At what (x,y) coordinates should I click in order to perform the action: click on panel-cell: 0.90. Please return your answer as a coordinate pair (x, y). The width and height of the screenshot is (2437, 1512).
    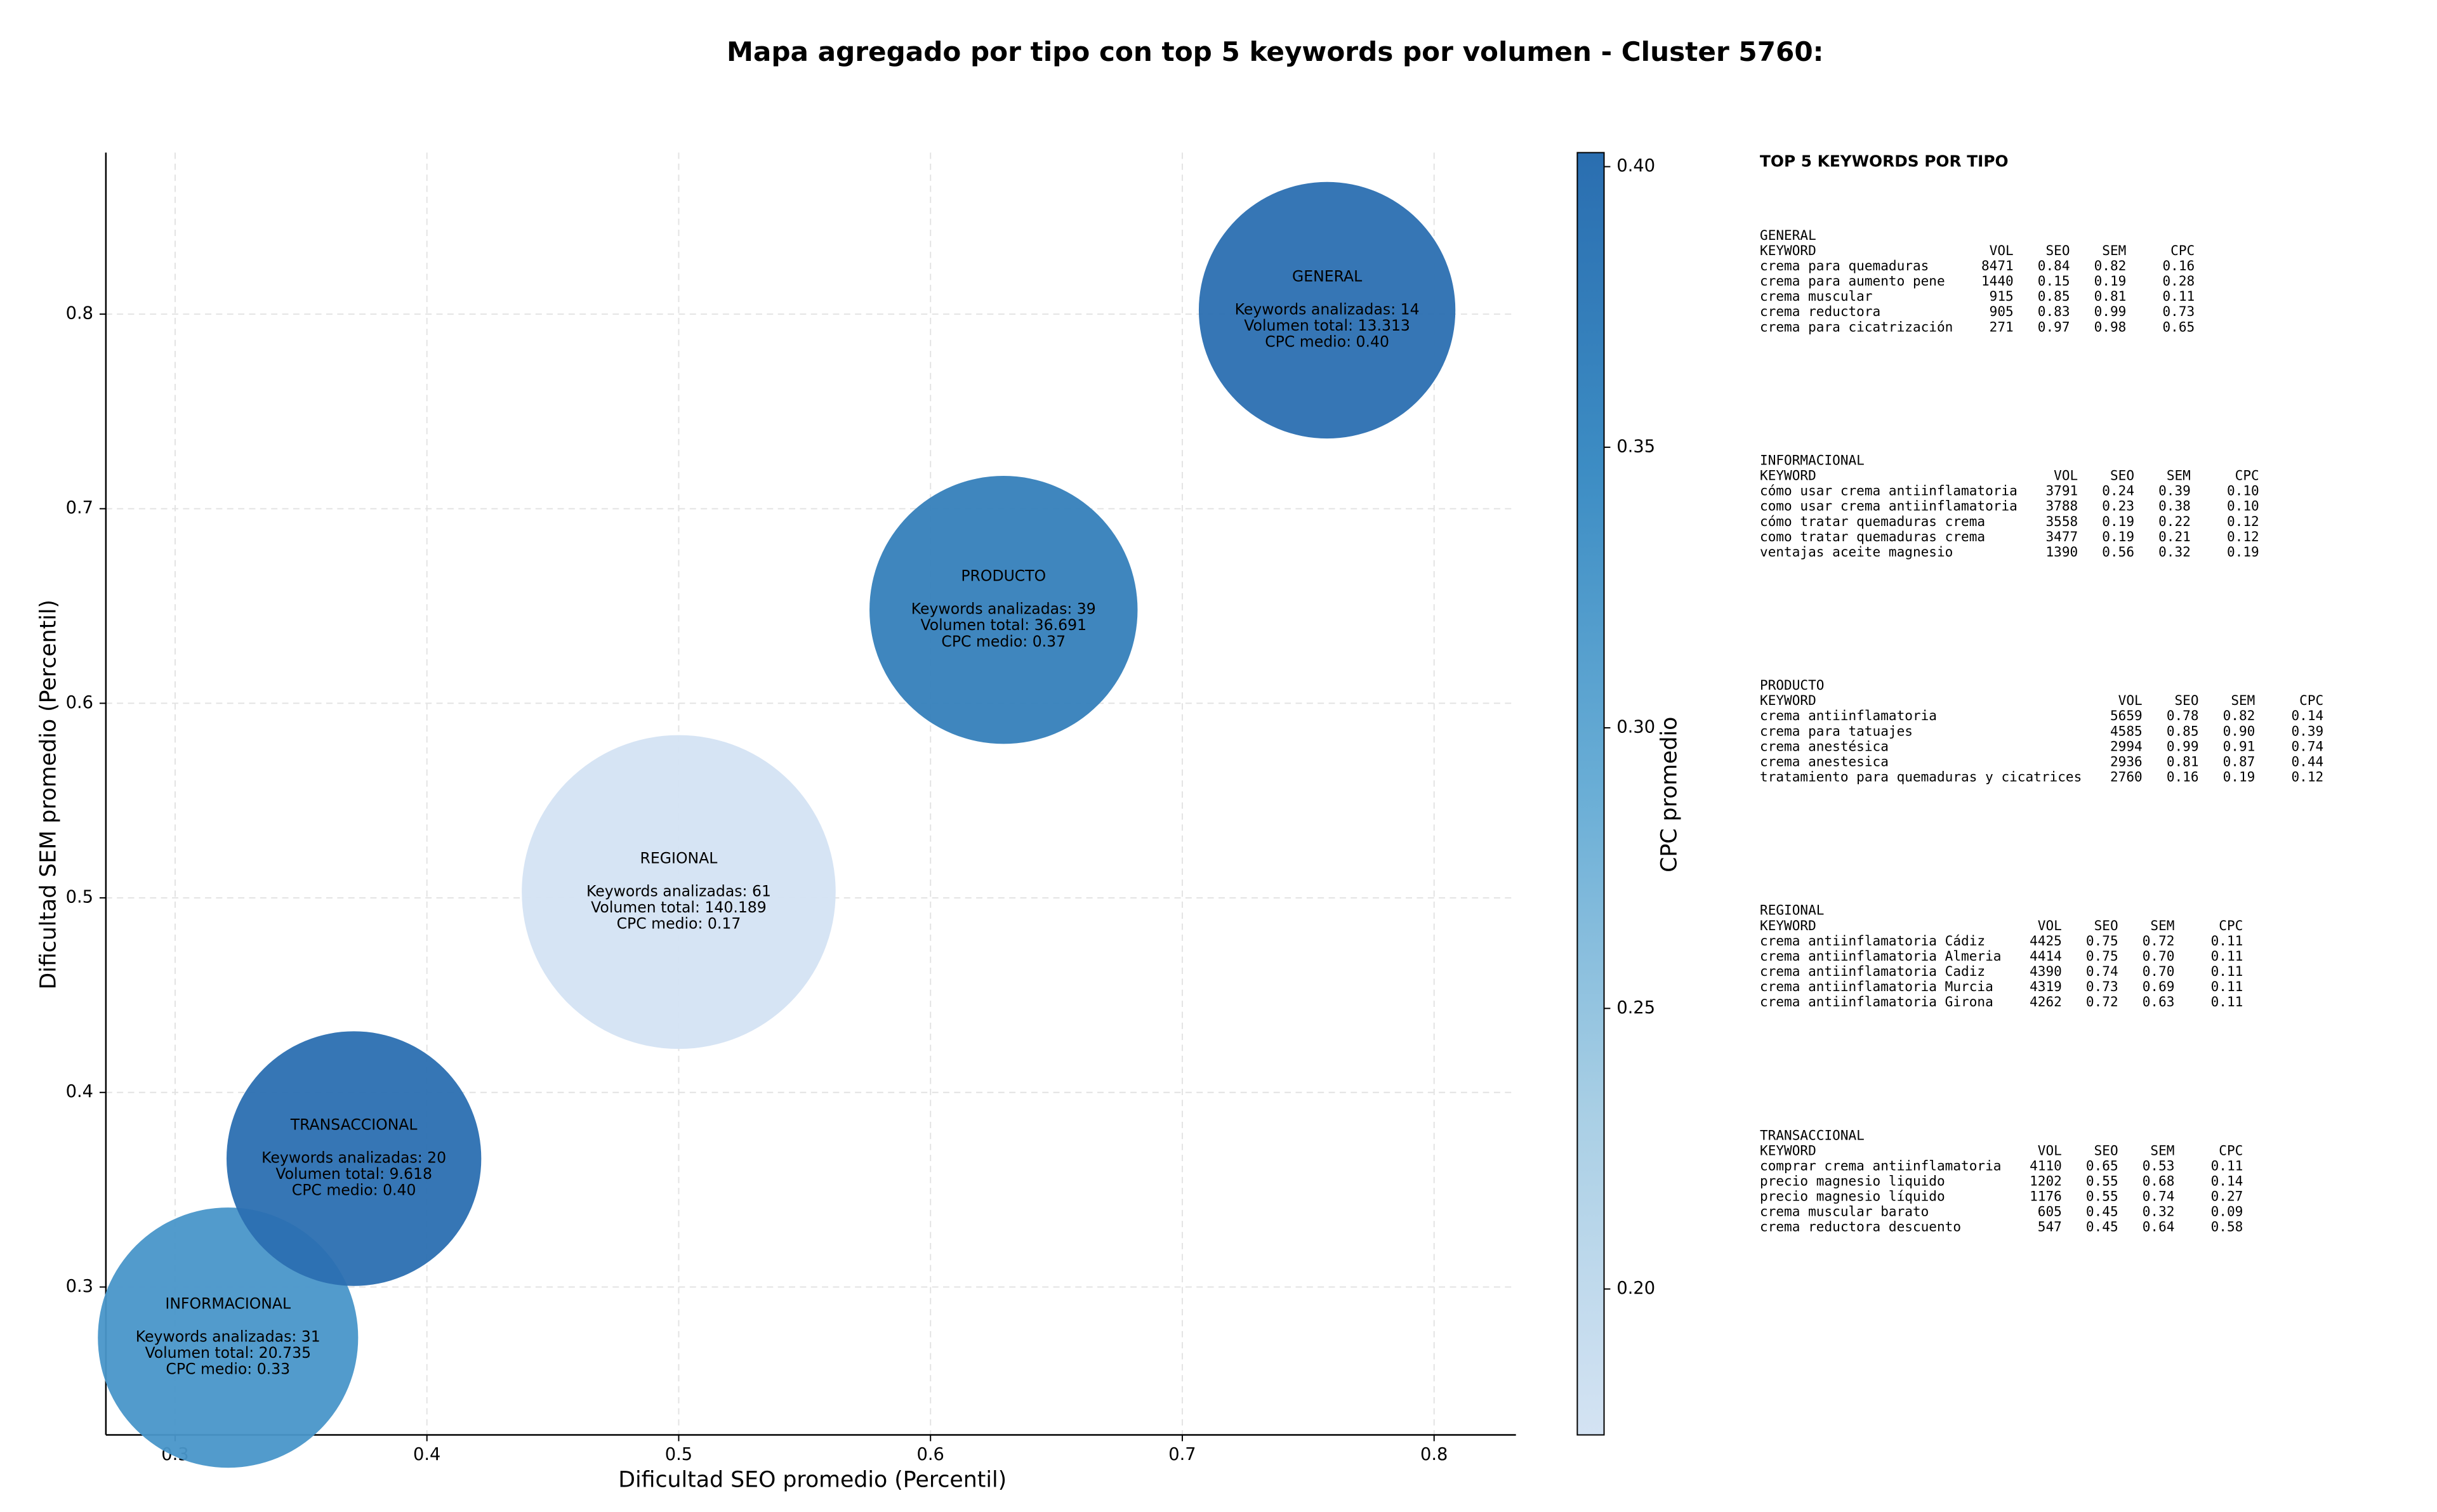
    Looking at the image, I should click on (2239, 731).